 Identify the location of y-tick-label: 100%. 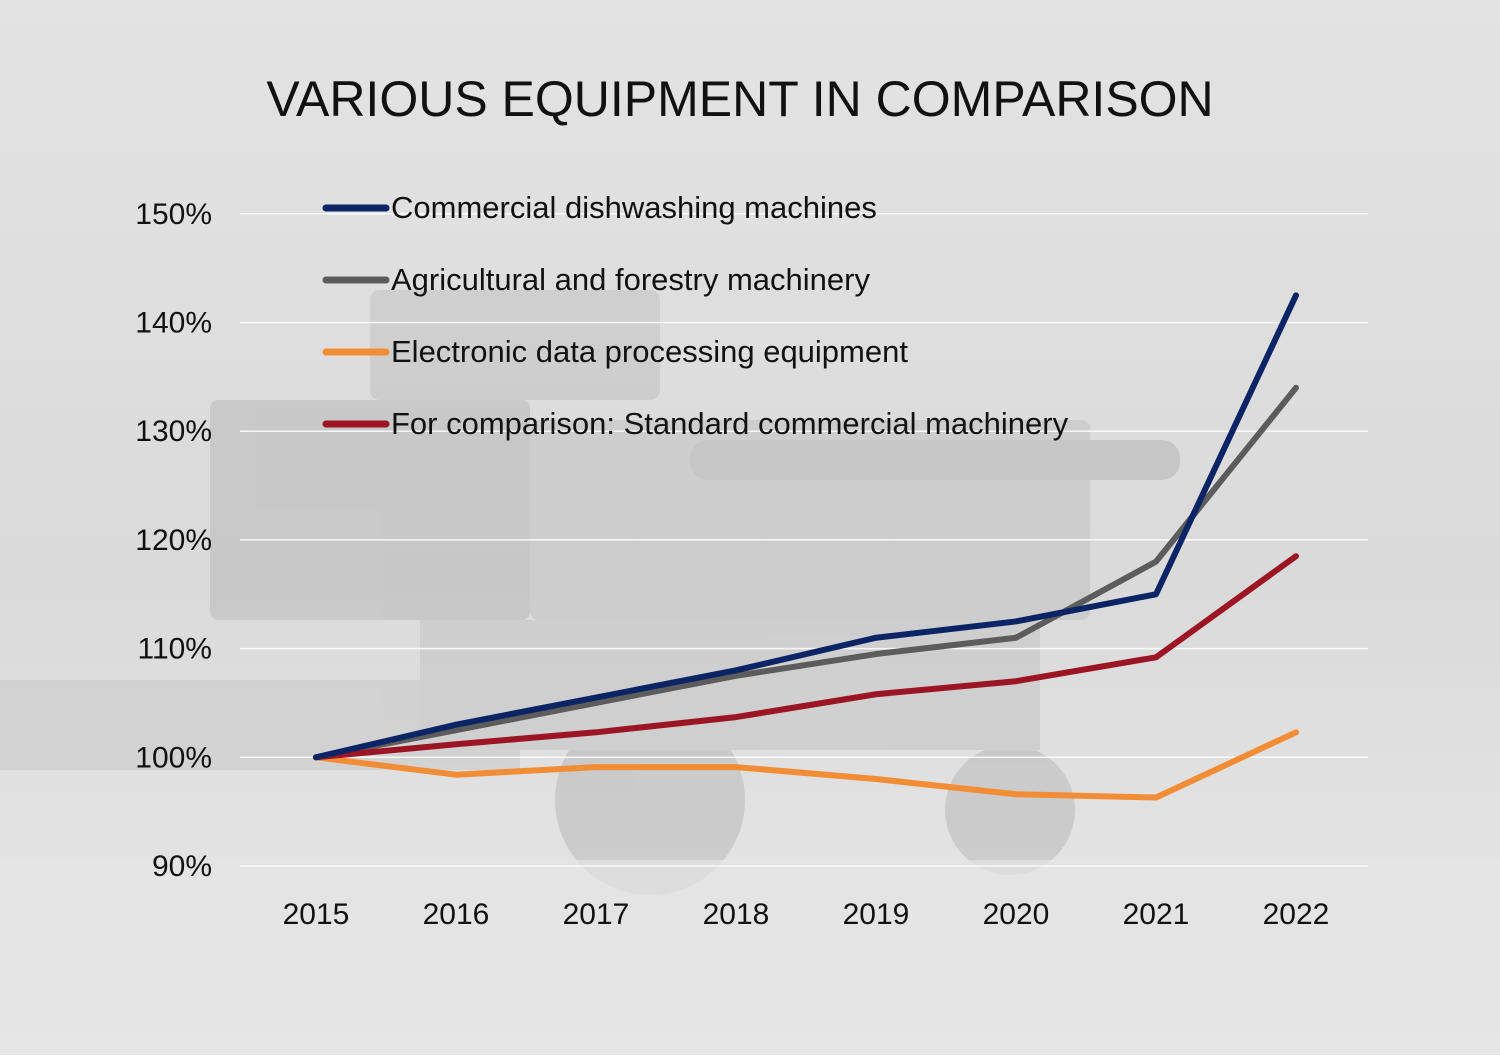
(173, 757).